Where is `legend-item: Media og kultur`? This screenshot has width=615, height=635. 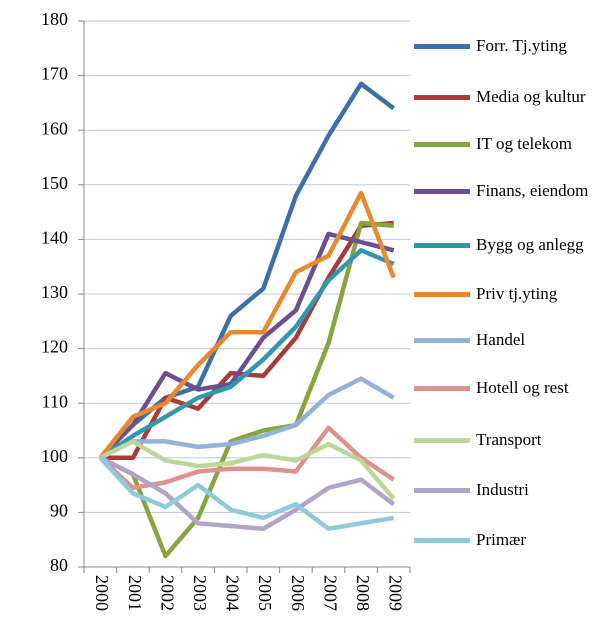
legend-item: Media og kultur is located at coordinates (514, 97).